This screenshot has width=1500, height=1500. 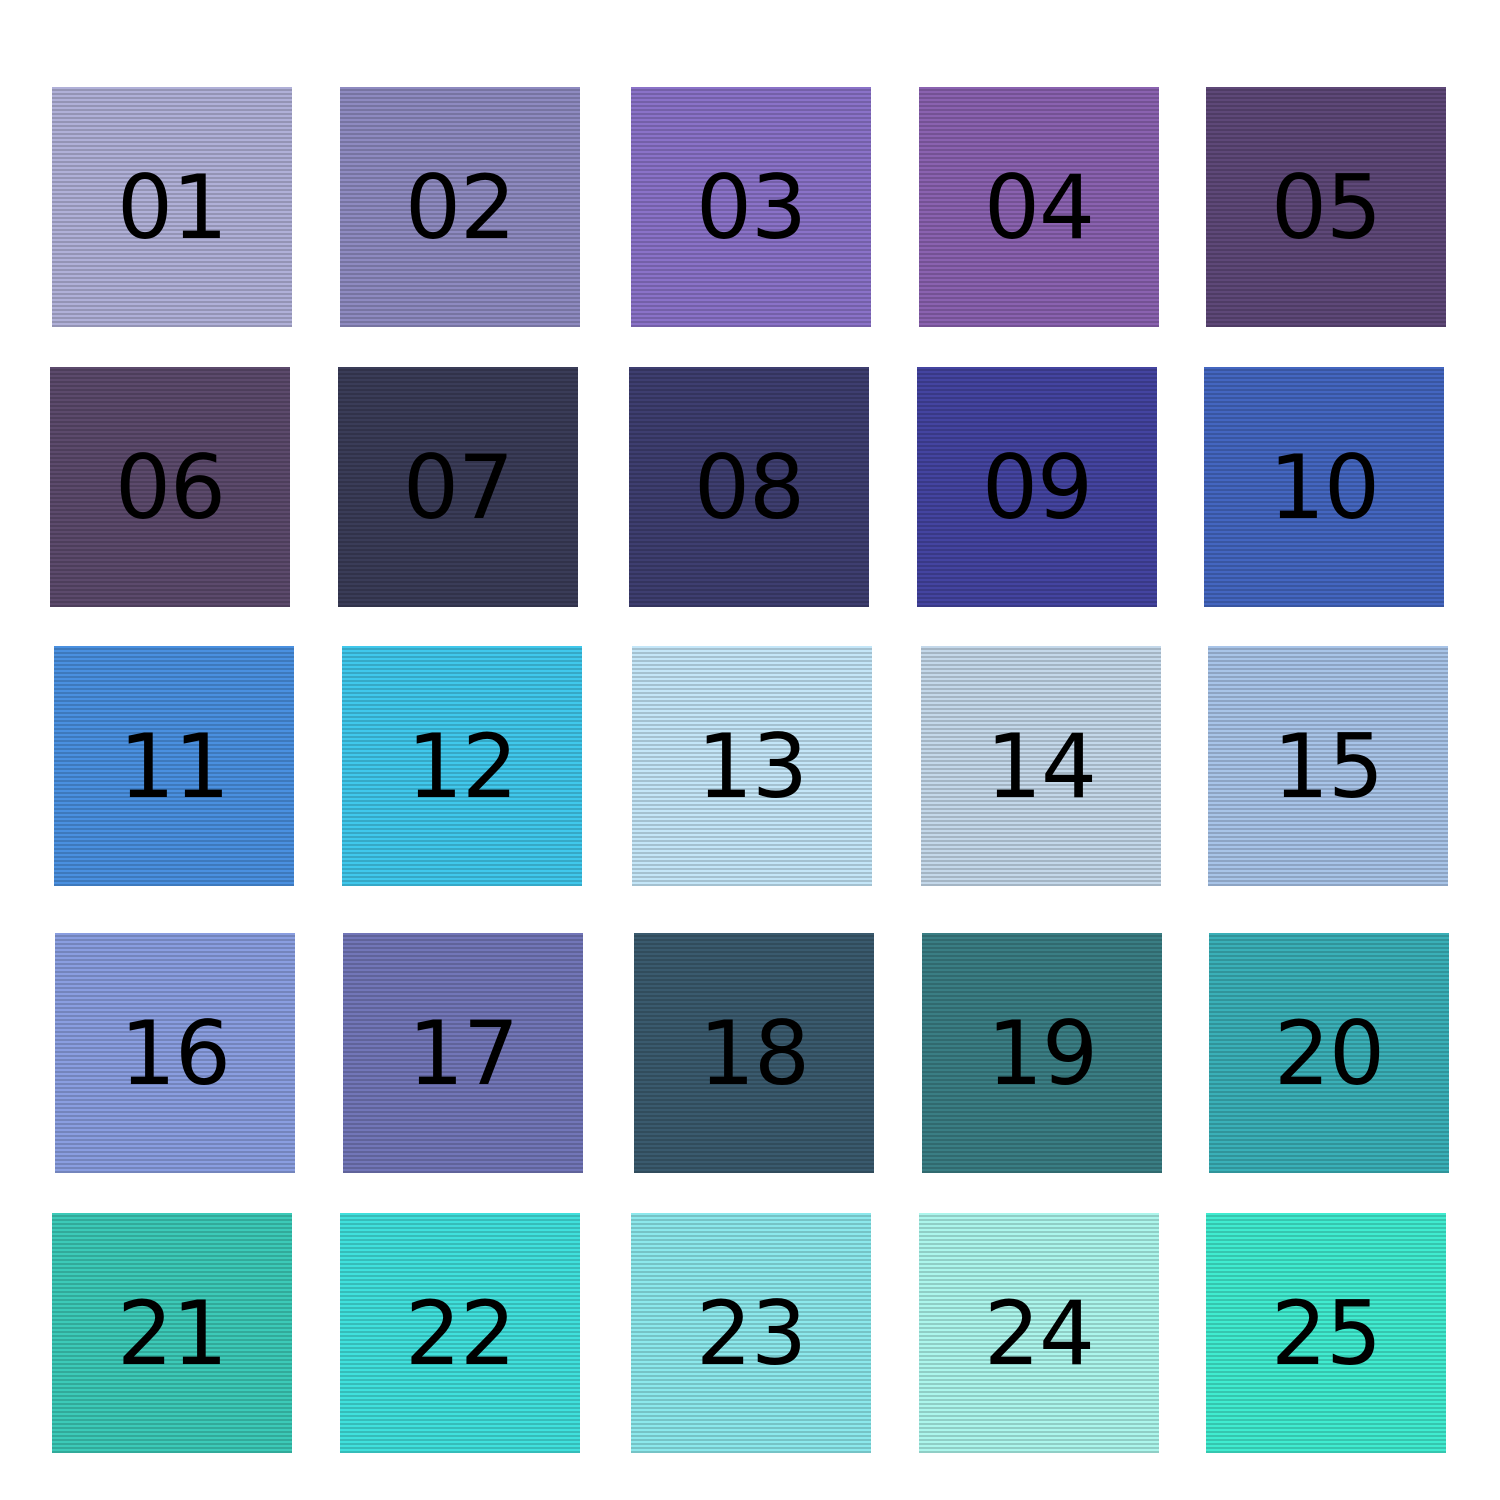 I want to click on swatch-number: 12, so click(x=462, y=766).